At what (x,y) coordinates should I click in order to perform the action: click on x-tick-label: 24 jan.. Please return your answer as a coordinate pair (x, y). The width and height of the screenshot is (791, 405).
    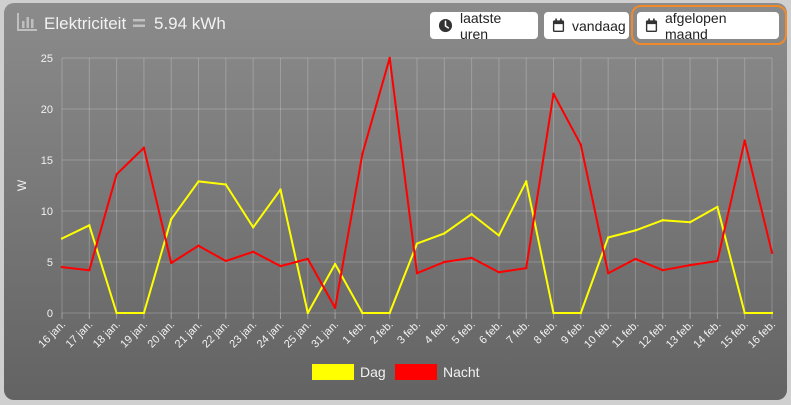
    Looking at the image, I should click on (271, 335).